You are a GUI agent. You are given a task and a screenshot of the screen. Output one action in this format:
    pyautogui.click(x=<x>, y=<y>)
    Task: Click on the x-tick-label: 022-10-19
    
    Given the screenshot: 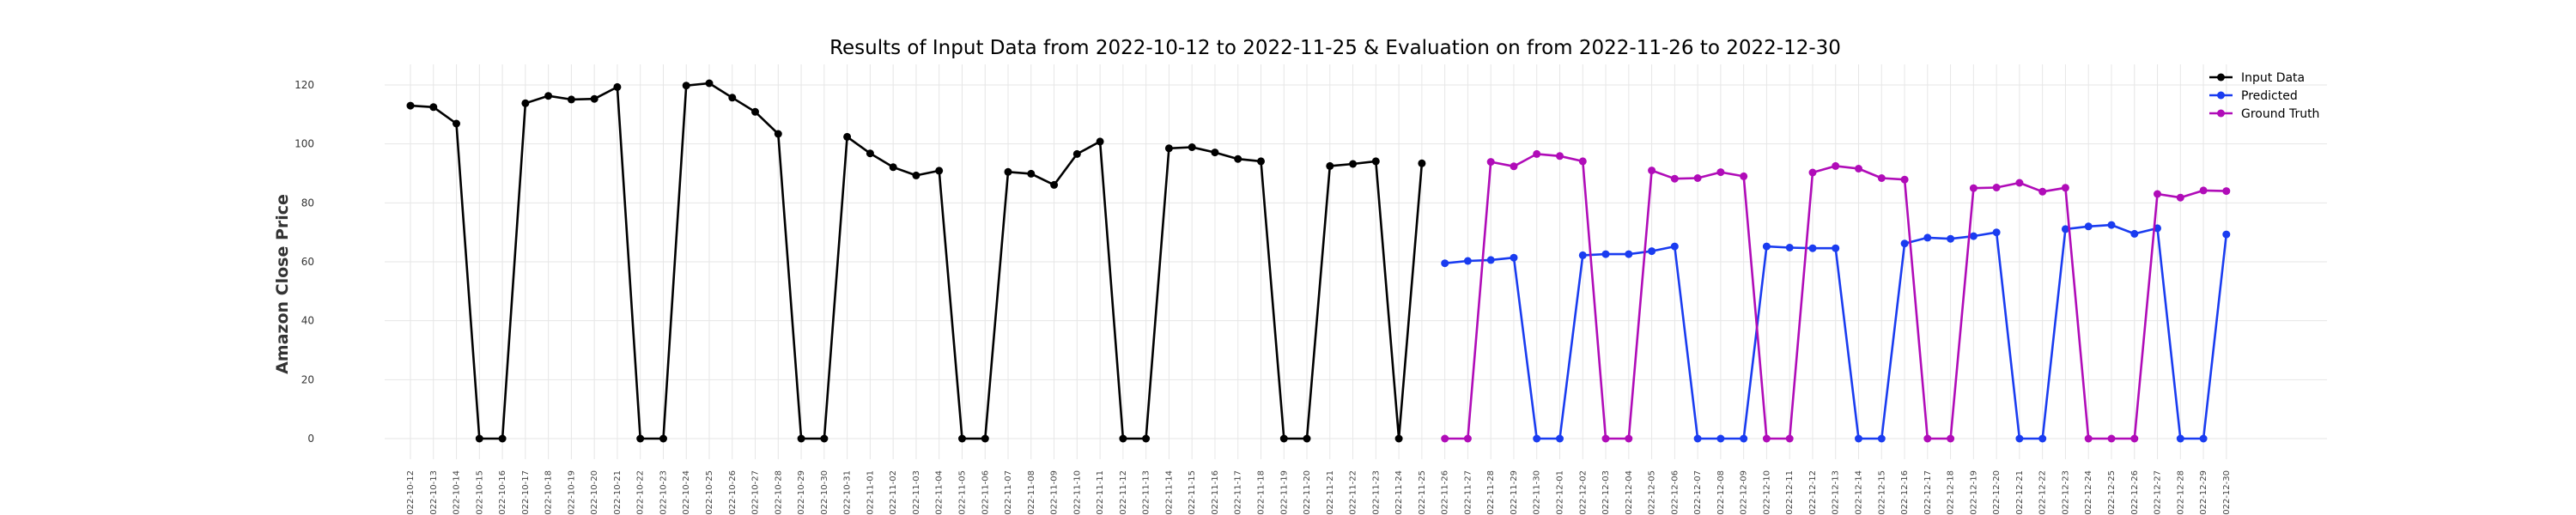 What is the action you would take?
    pyautogui.click(x=572, y=492)
    